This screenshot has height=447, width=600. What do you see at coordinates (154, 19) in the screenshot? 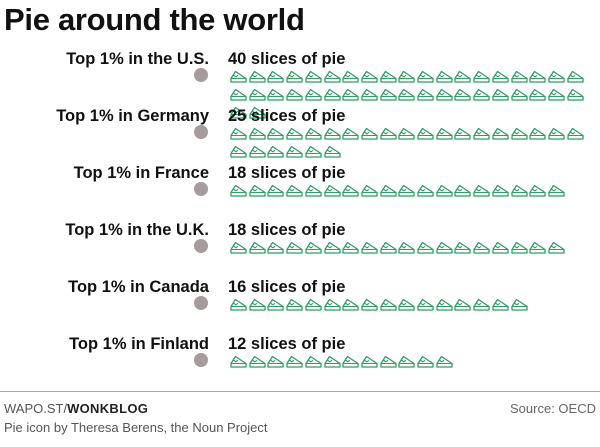
I see `chart-title: Pie around the world` at bounding box center [154, 19].